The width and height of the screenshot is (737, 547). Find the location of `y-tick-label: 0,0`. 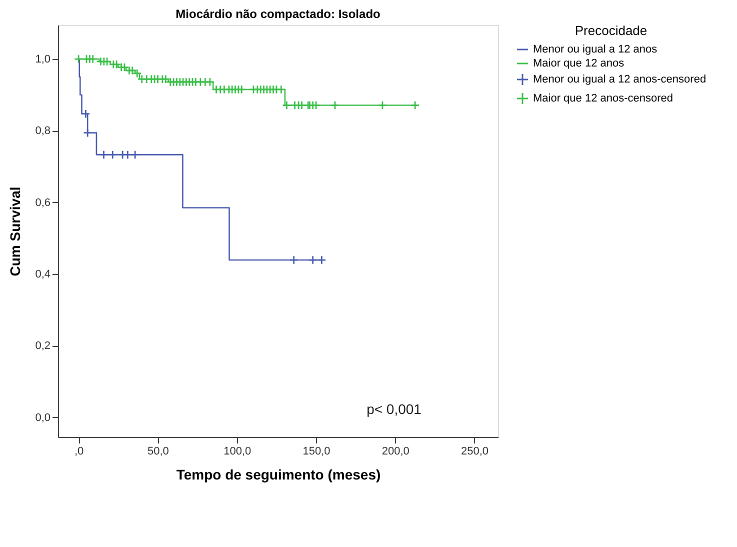

y-tick-label: 0,0 is located at coordinates (42, 418).